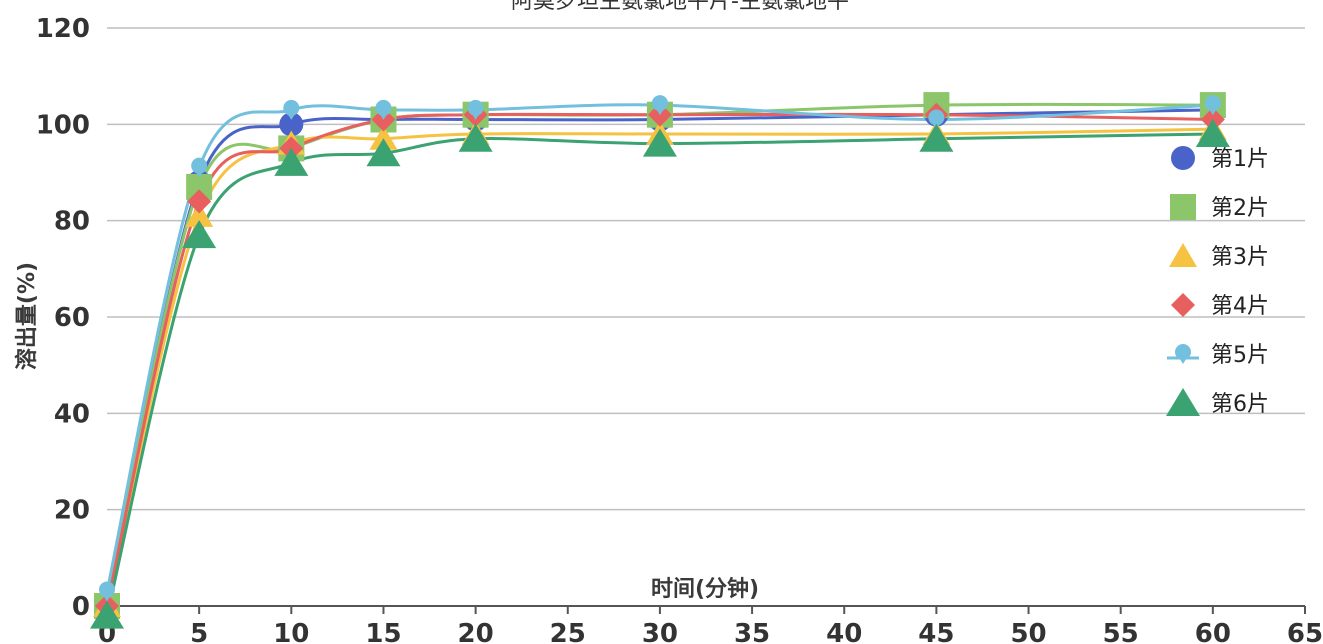  Describe the element at coordinates (1183, 360) in the screenshot. I see `legend-marker-5-tip` at that location.